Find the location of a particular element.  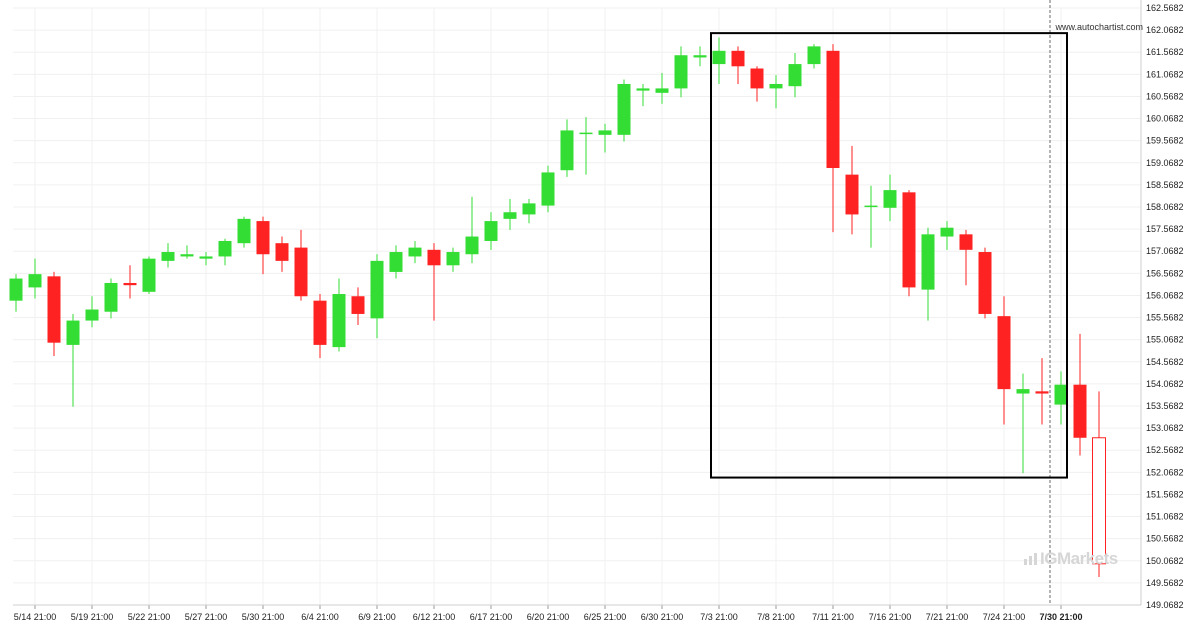

y-tick-label: 151.5682 is located at coordinates (1165, 494).